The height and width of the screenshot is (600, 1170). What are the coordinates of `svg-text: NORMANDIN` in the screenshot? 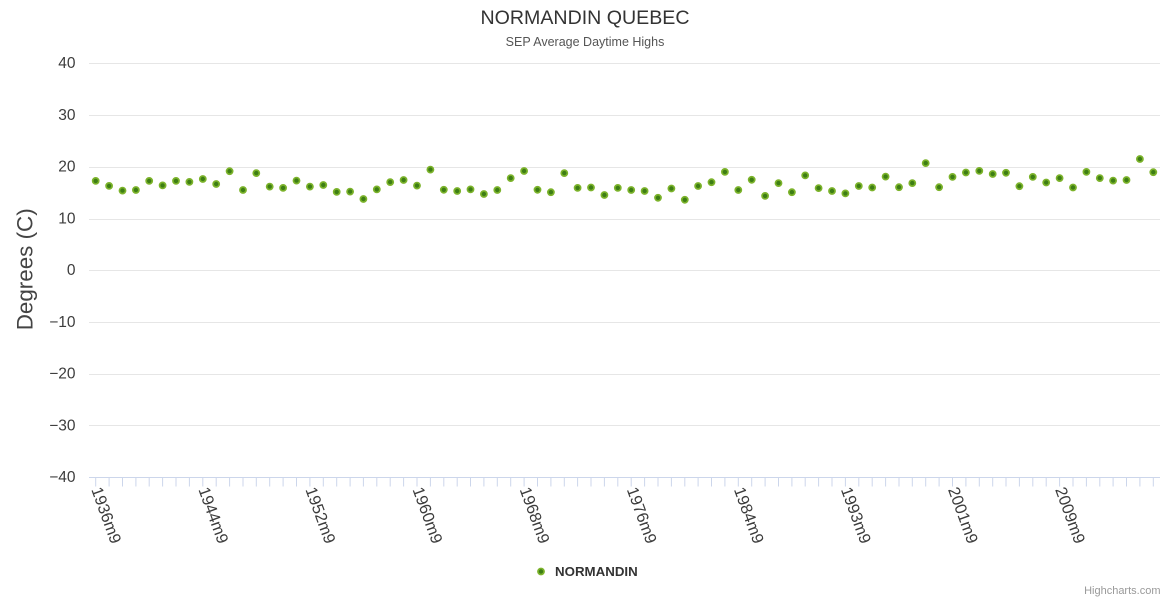 It's located at (596, 571).